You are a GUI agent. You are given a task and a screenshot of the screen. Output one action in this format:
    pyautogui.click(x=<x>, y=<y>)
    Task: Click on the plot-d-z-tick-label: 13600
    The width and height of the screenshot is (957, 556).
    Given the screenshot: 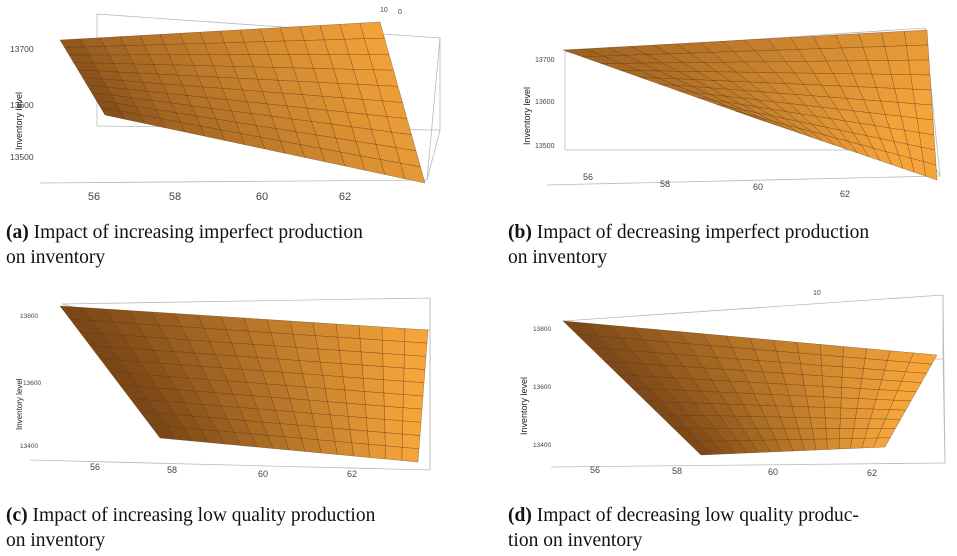 What is the action you would take?
    pyautogui.click(x=542, y=387)
    